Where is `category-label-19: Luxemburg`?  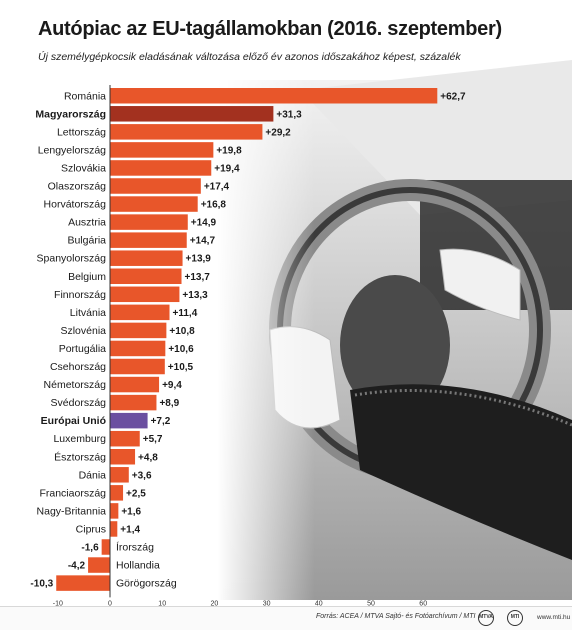 category-label-19: Luxemburg is located at coordinates (79, 439).